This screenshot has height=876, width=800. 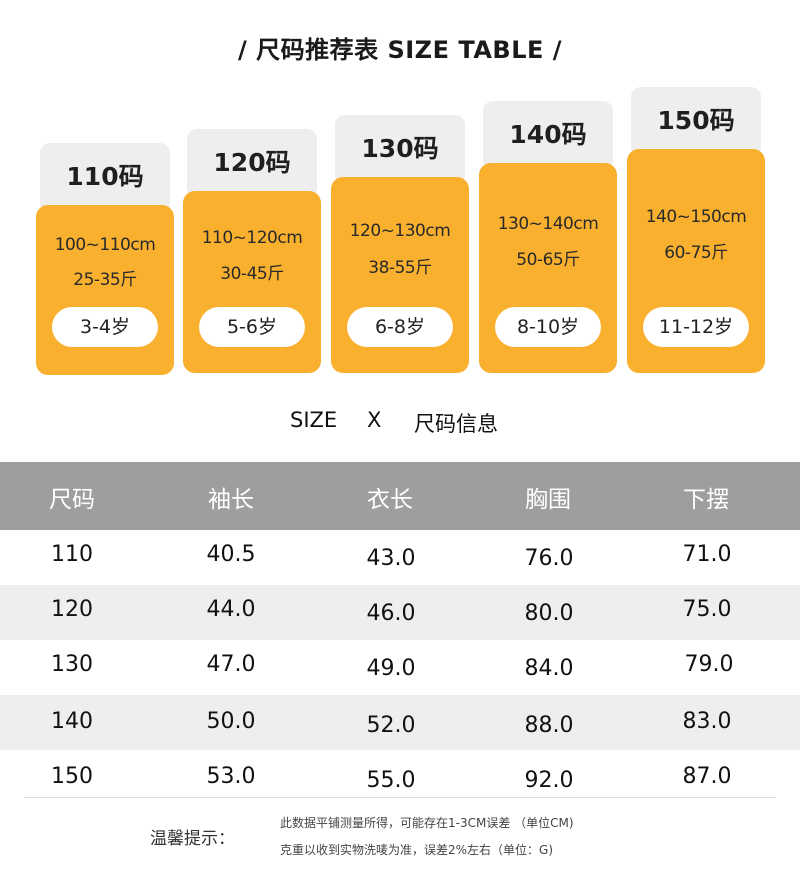 I want to click on table-row: 130 47.0 49.0 84.0 79.0, so click(x=400, y=667).